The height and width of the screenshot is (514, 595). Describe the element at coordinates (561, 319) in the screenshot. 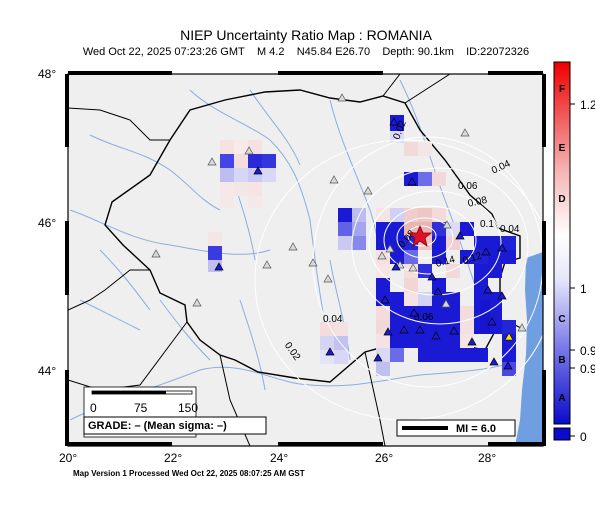

I see `grade-label: C` at that location.